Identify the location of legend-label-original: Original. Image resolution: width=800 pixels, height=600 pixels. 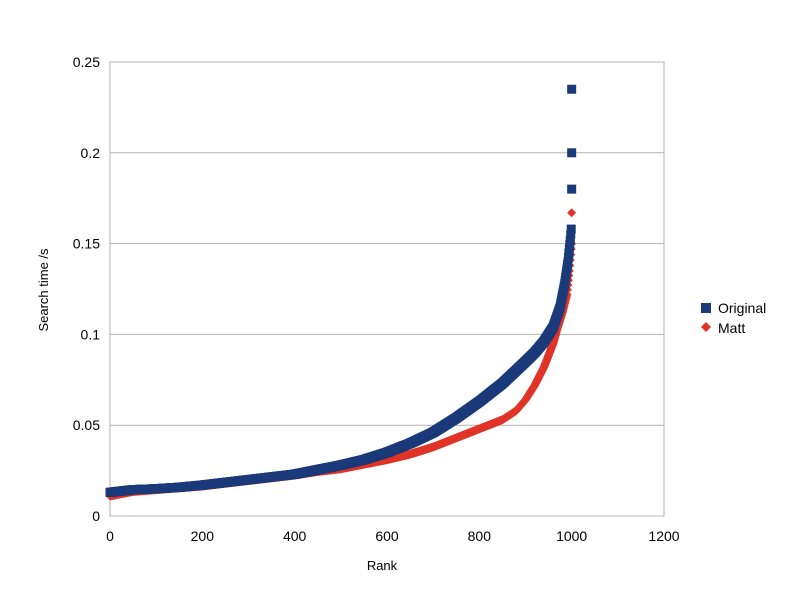
(742, 308).